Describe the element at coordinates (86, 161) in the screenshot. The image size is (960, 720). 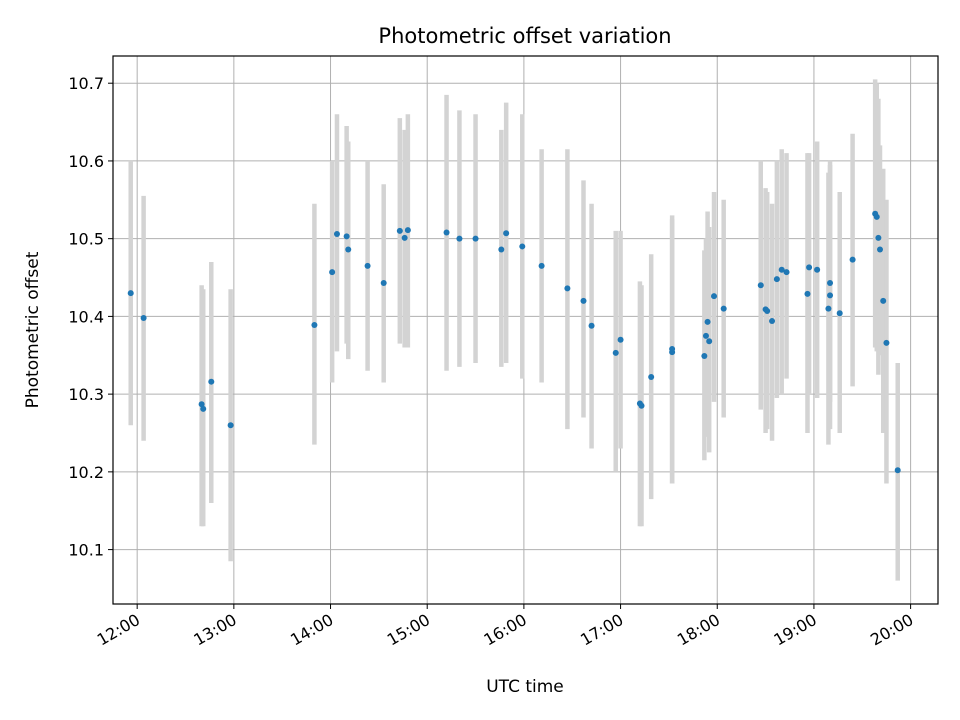
I see `y-tick-label: 10.6` at that location.